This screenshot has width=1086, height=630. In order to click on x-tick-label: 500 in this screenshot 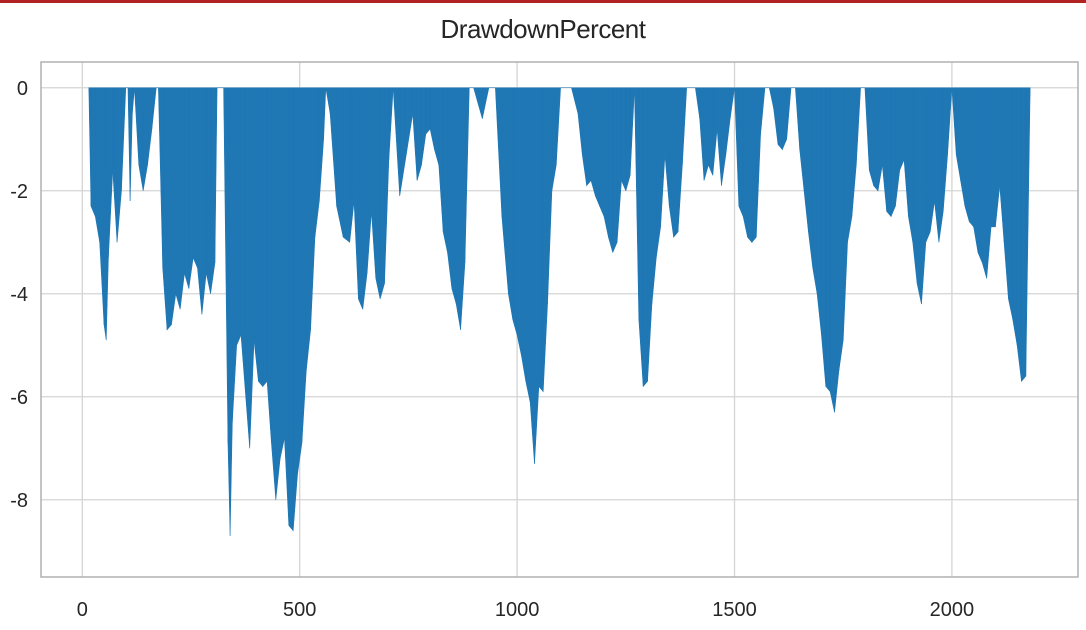, I will do `click(299, 610)`.